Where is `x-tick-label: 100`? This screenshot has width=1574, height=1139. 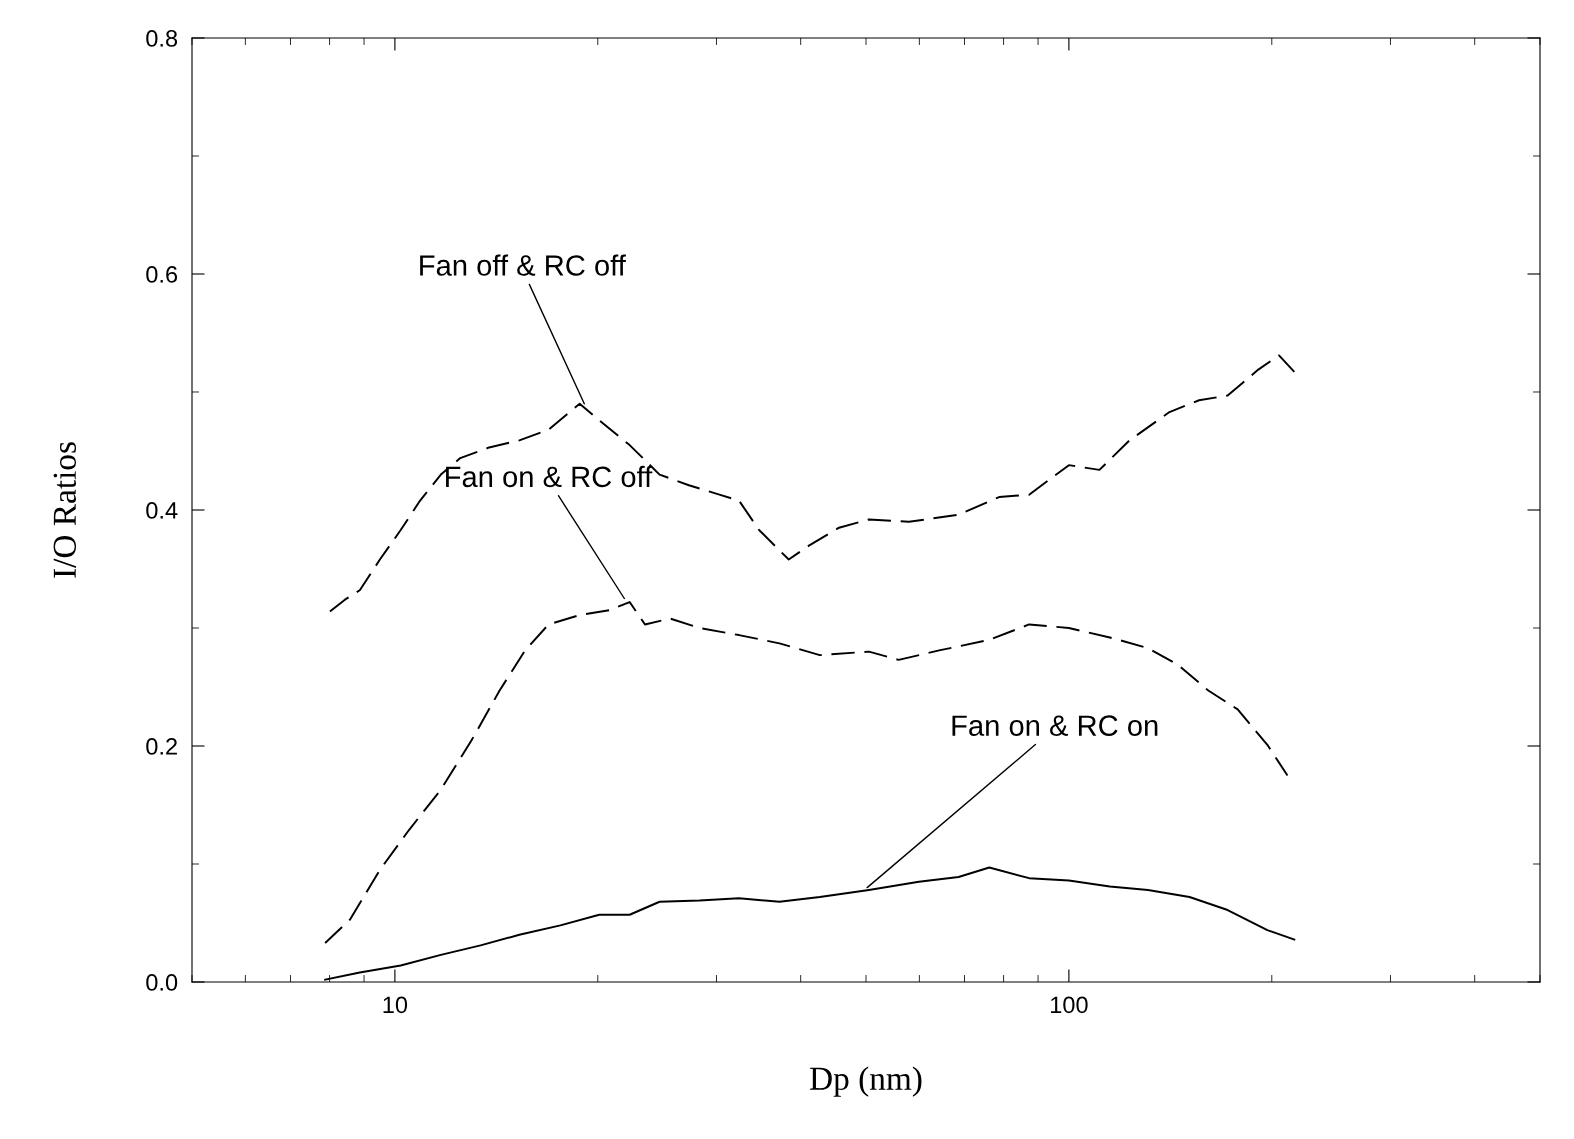
x-tick-label: 100 is located at coordinates (1069, 1005).